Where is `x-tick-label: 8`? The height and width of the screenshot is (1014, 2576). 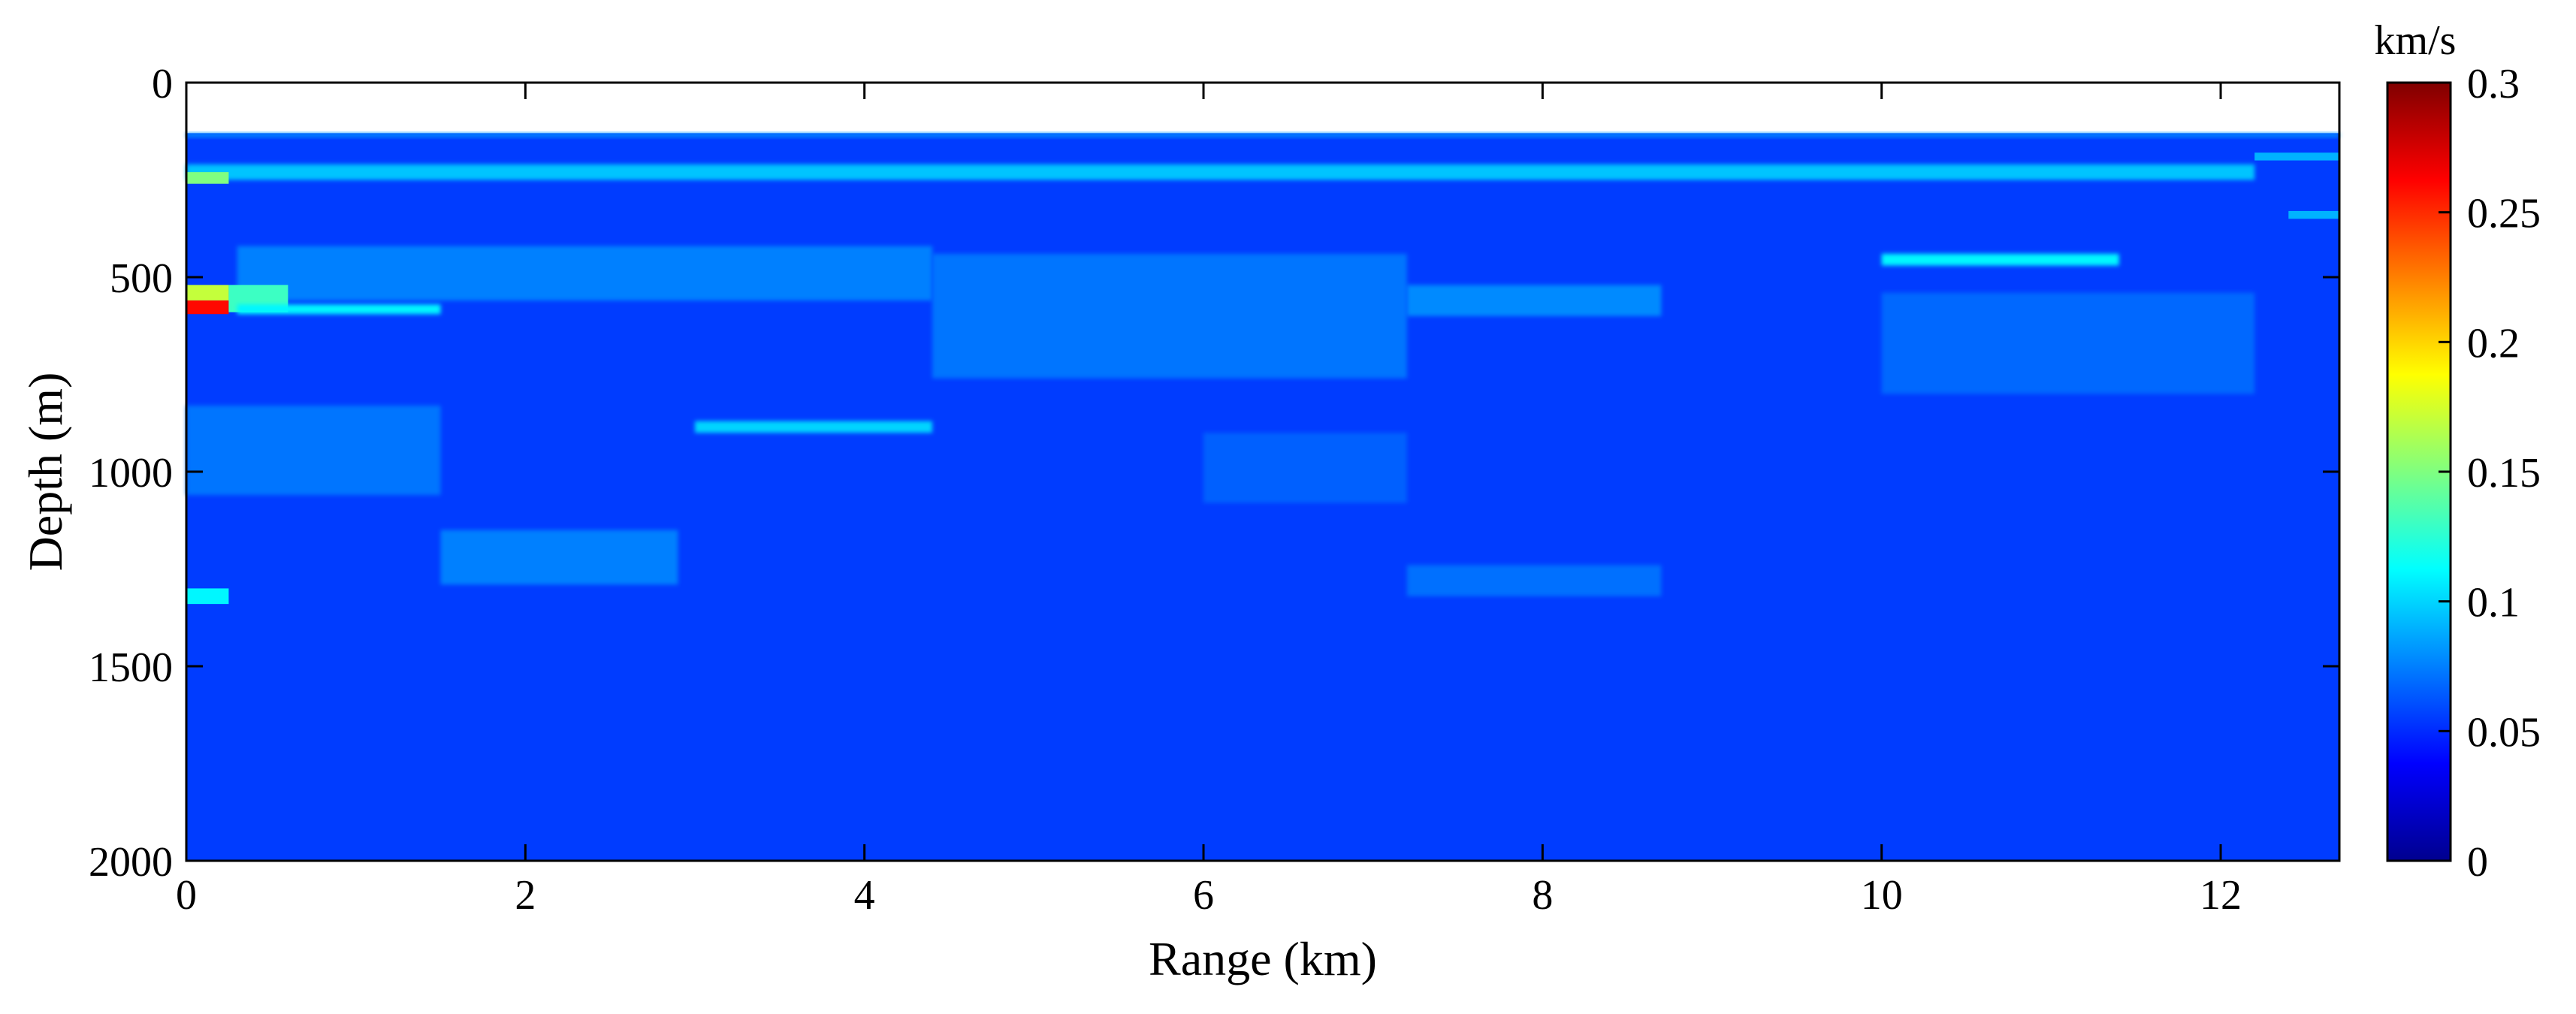
x-tick-label: 8 is located at coordinates (1542, 895).